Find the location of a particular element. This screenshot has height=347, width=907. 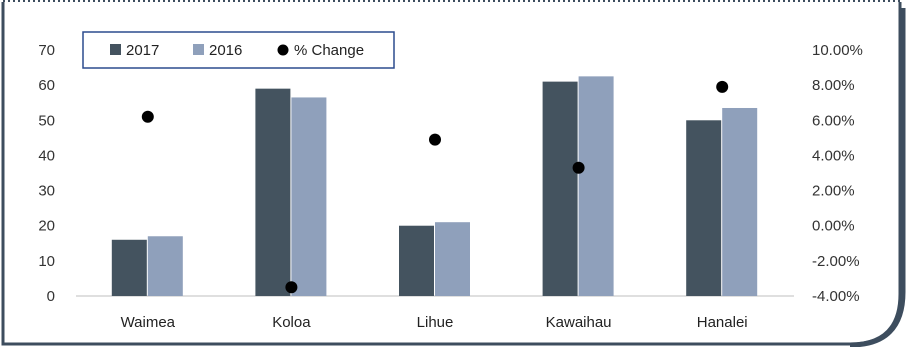

category-label: Koloa is located at coordinates (291, 322).